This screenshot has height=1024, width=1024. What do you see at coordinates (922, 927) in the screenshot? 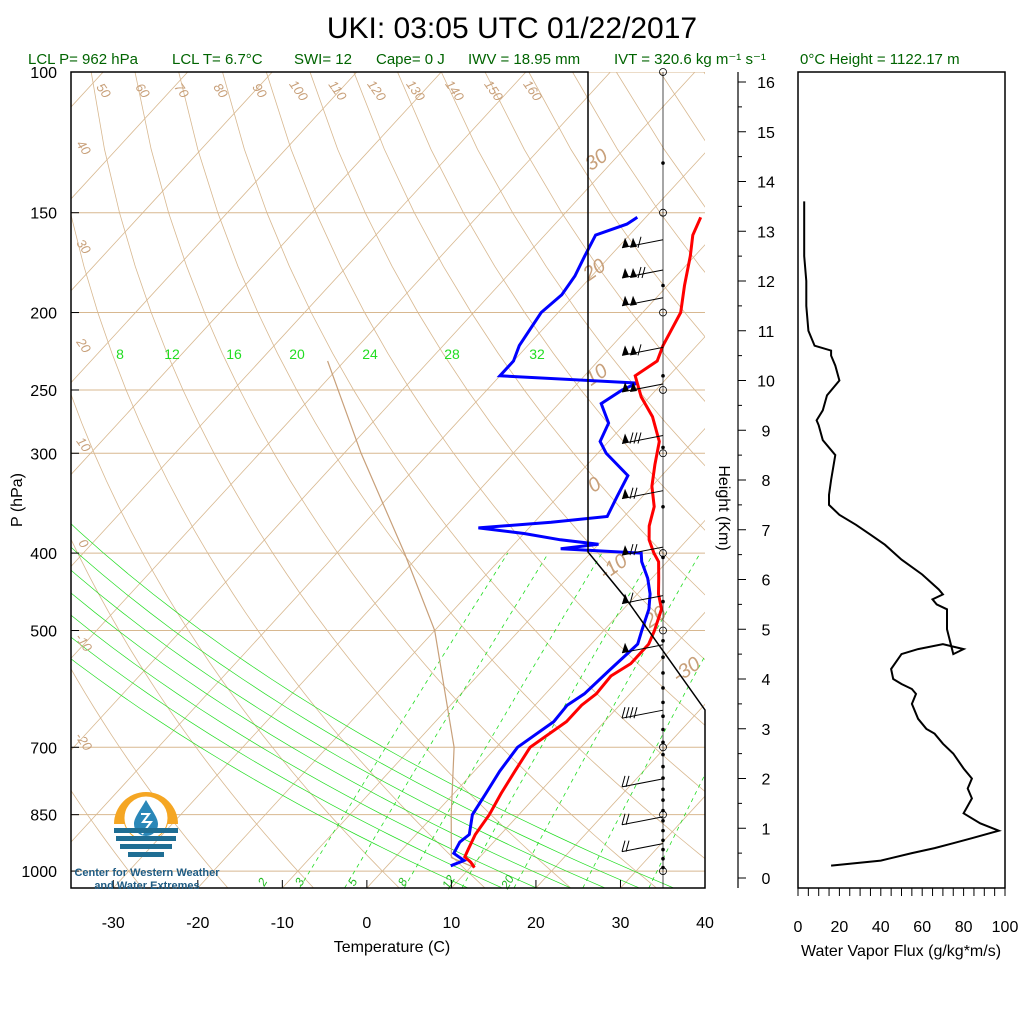
I see `wvf-x-tick-label: 60` at bounding box center [922, 927].